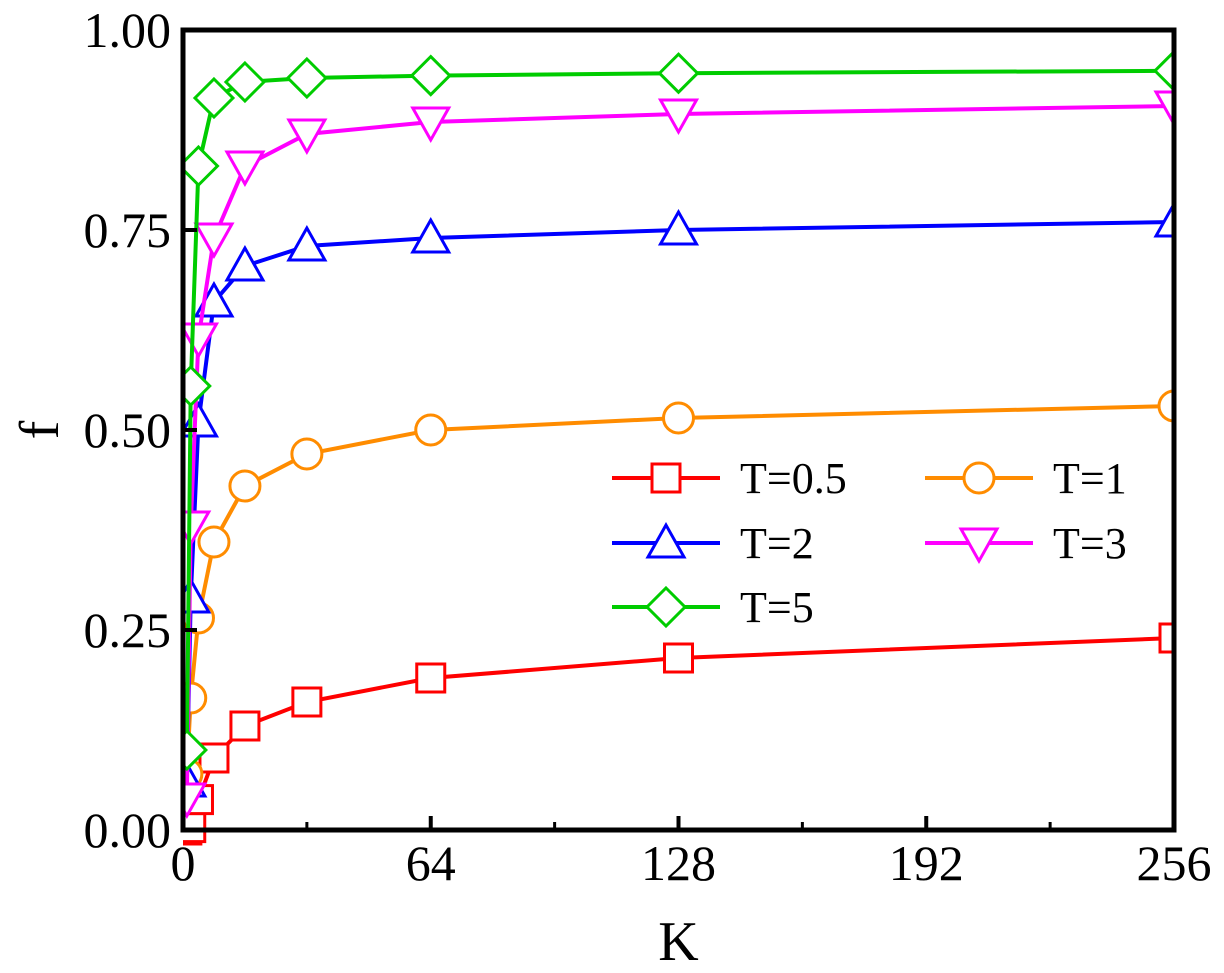 The width and height of the screenshot is (1224, 973). What do you see at coordinates (926, 863) in the screenshot?
I see `x-tick-label: 192` at bounding box center [926, 863].